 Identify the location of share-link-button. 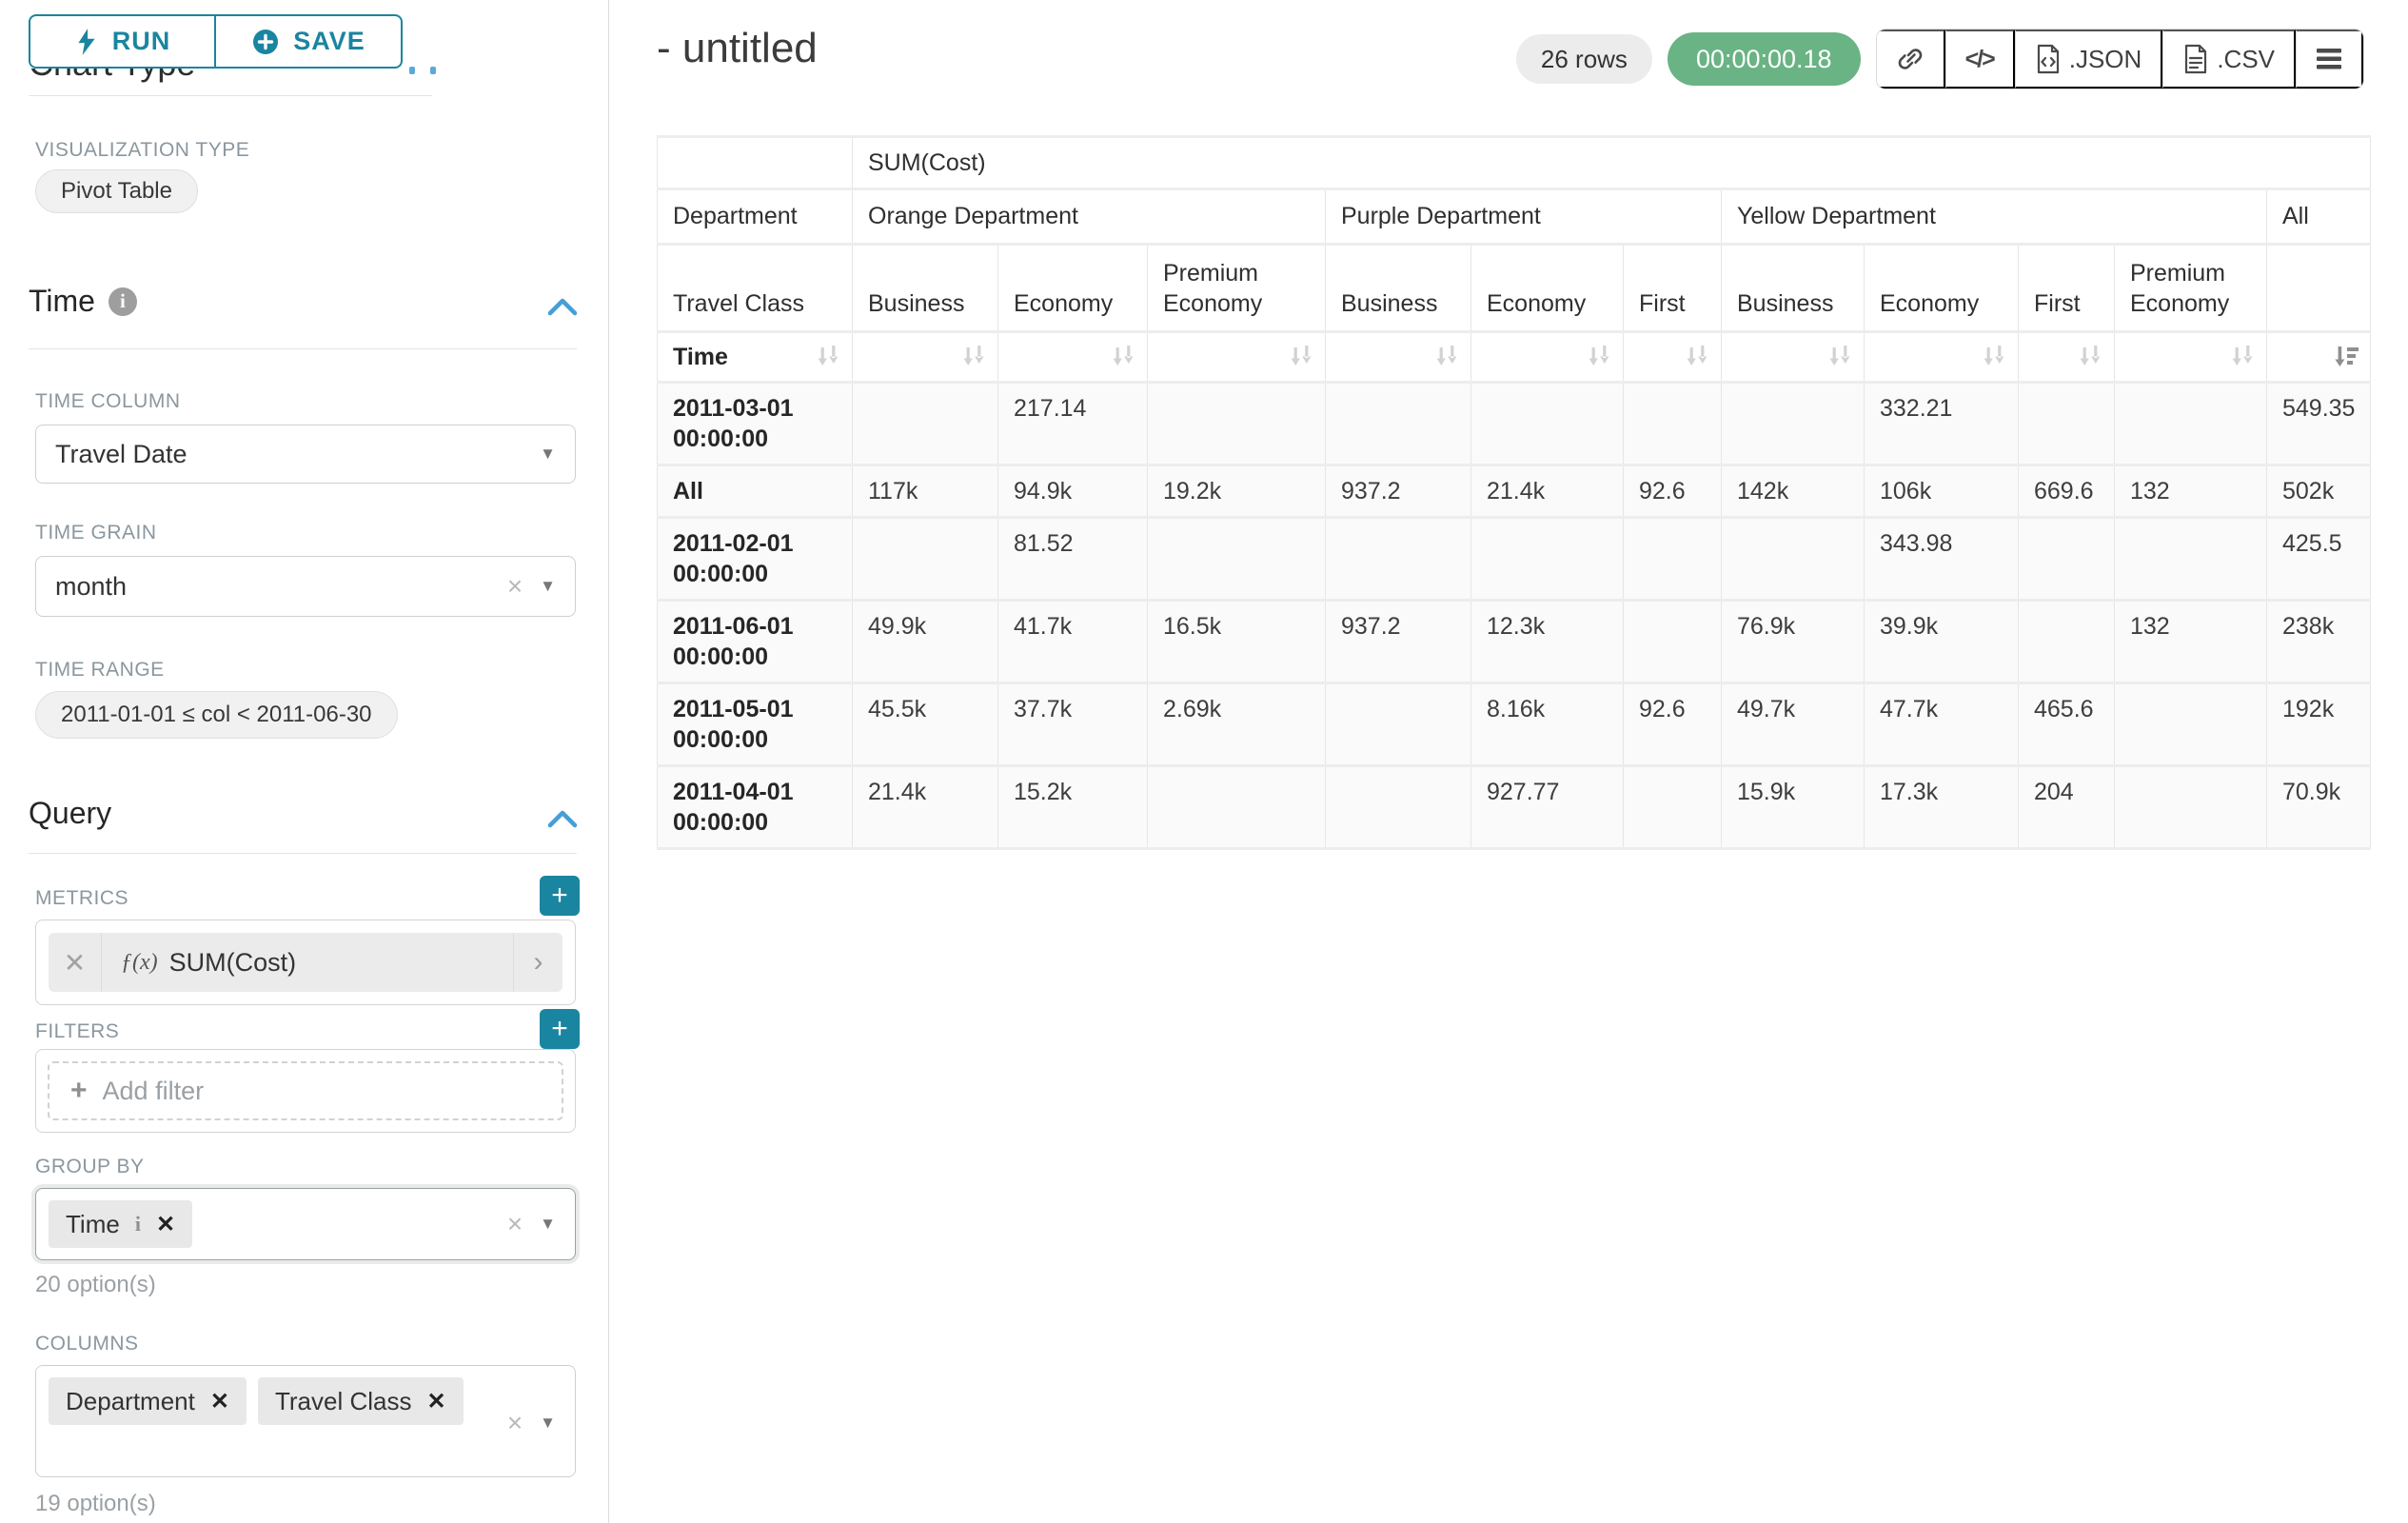
(1910, 60).